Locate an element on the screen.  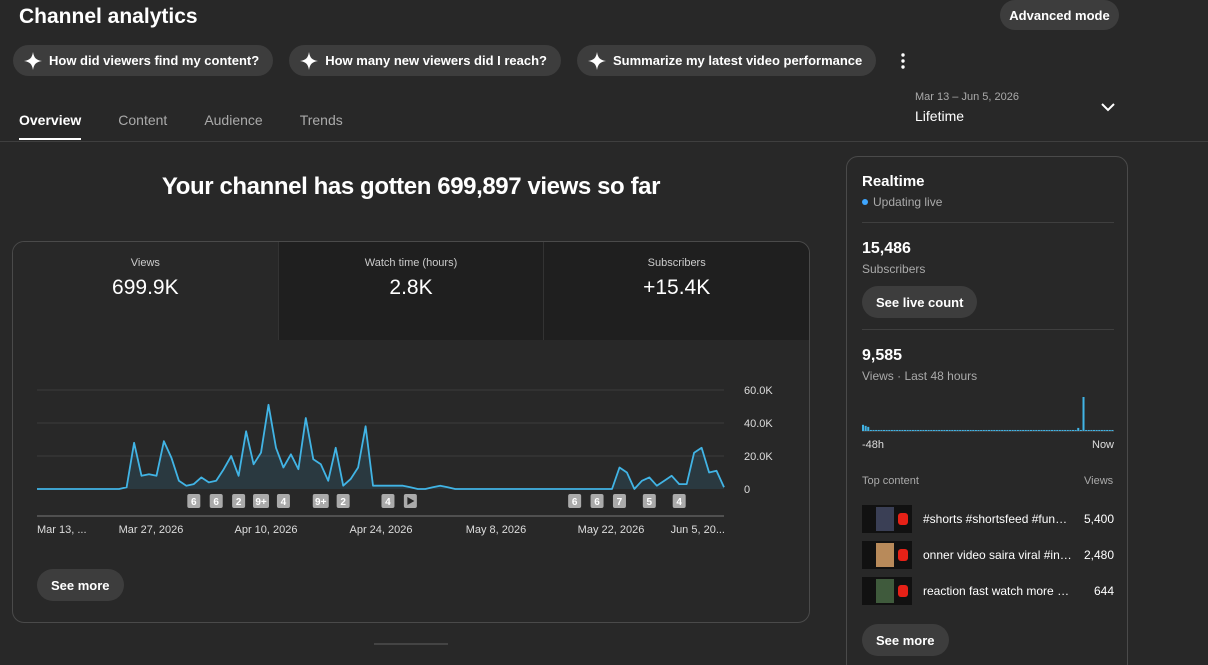
chip-viewers-find: How did viewers find my content? is located at coordinates (143, 60).